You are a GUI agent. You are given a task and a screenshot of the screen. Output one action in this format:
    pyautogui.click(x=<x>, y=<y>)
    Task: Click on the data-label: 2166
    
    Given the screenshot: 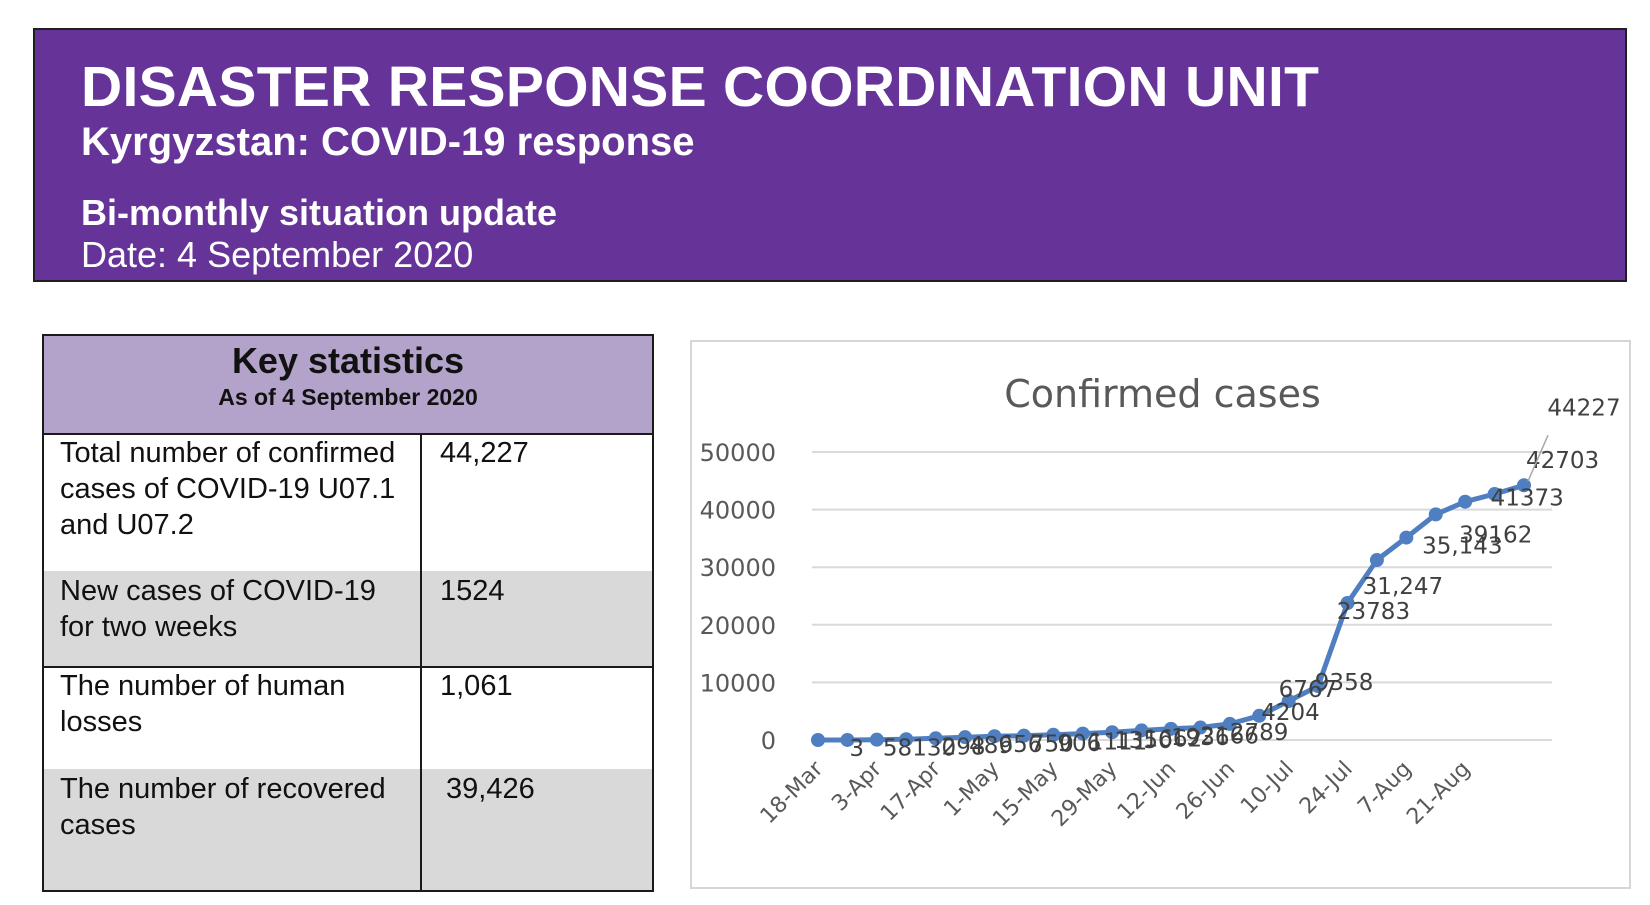 What is the action you would take?
    pyautogui.click(x=1229, y=737)
    